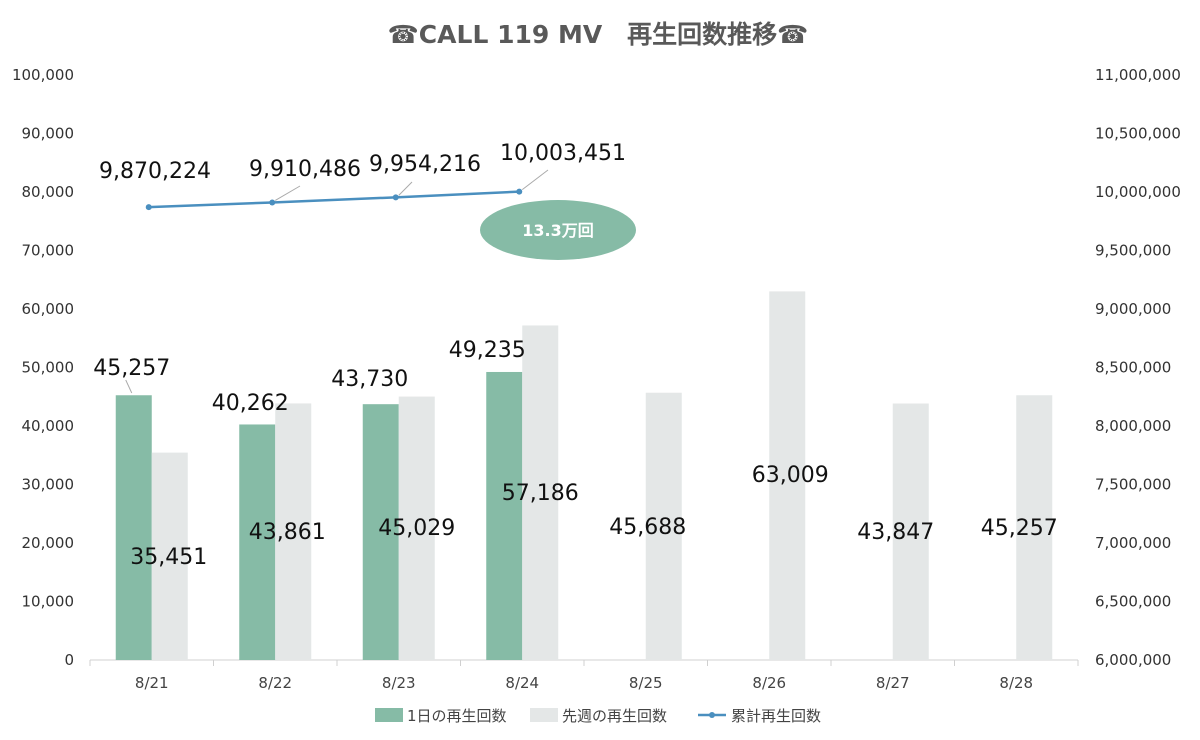  Describe the element at coordinates (369, 379) in the screenshot. I see `daily-data-label: 43,730` at that location.